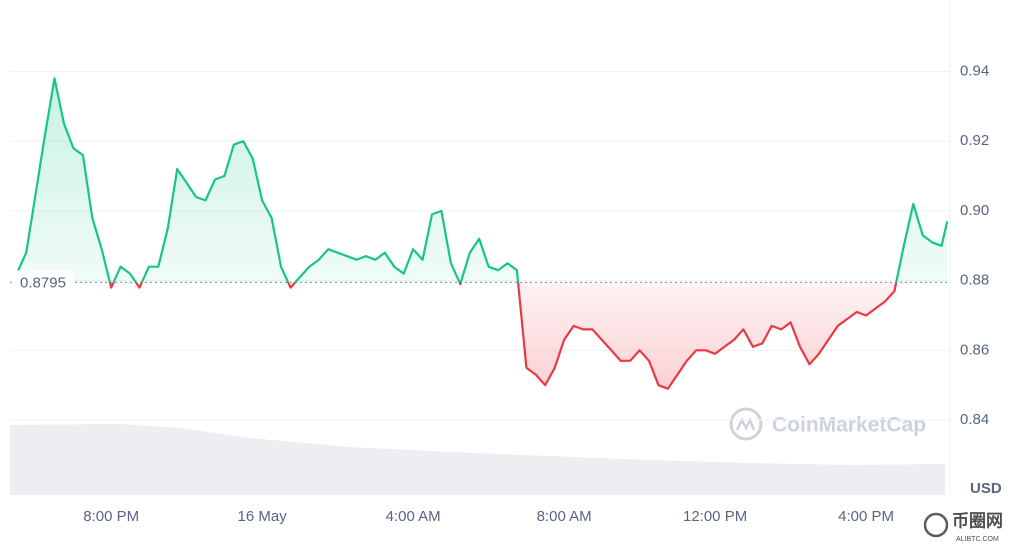 The height and width of the screenshot is (550, 1024). What do you see at coordinates (477, 459) in the screenshot?
I see `volume-area` at bounding box center [477, 459].